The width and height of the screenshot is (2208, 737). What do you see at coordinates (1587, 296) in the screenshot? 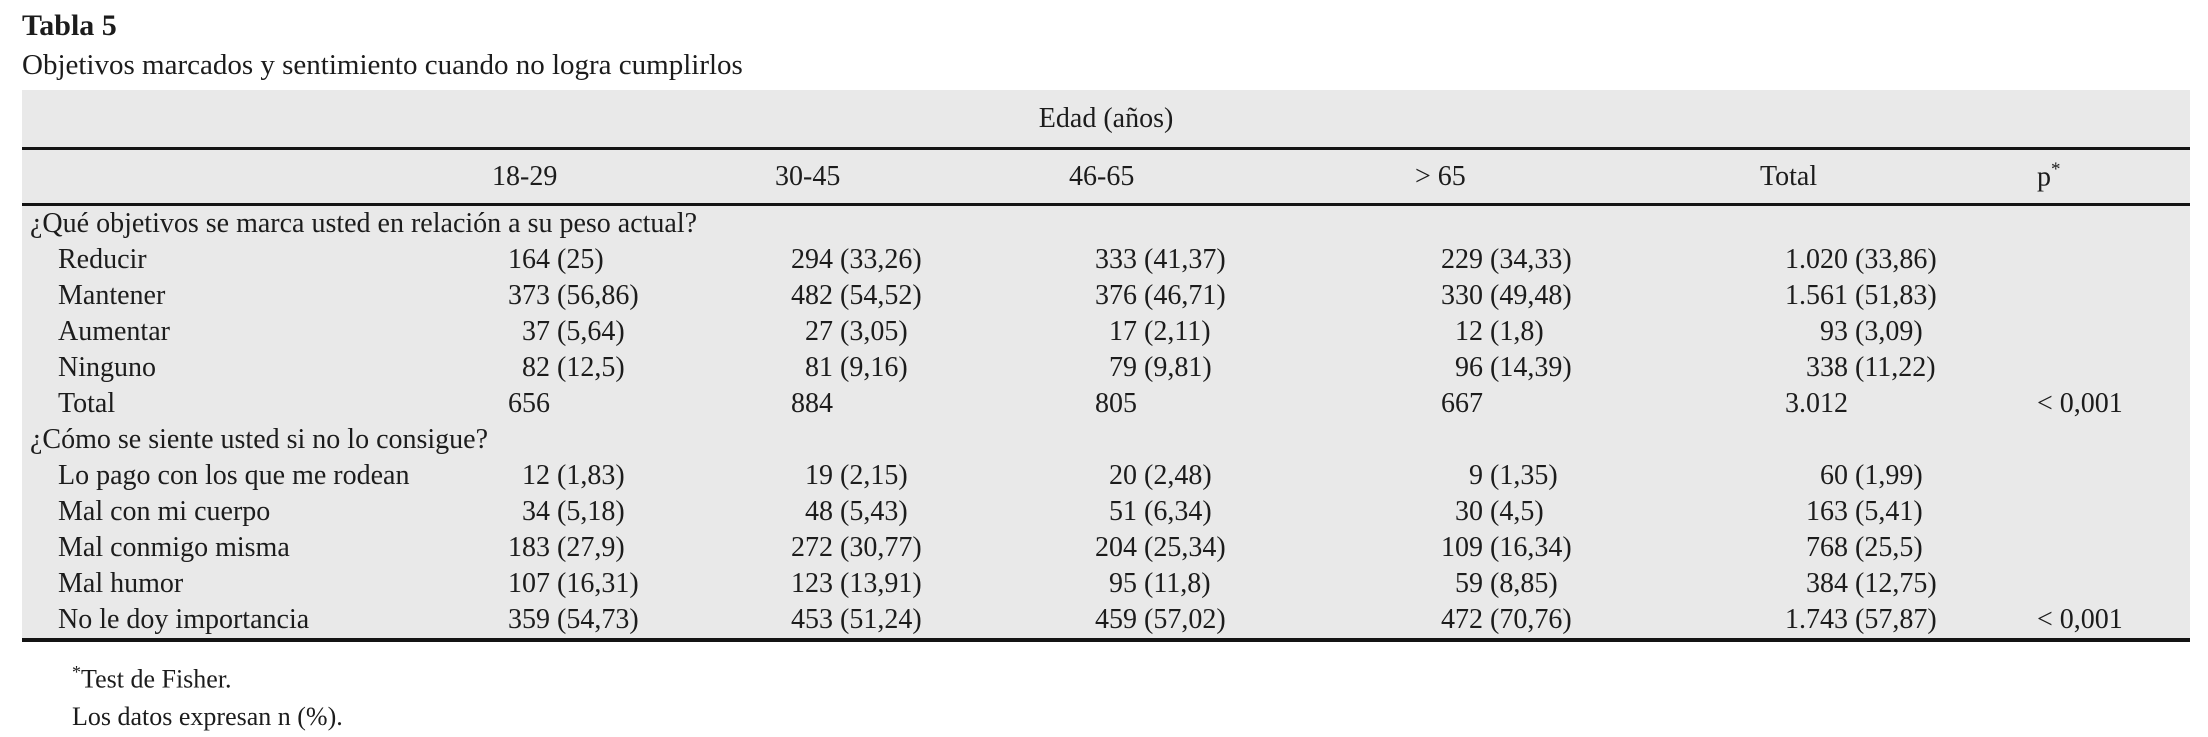
I see `value-cell: 330 (49,48)` at bounding box center [1587, 296].